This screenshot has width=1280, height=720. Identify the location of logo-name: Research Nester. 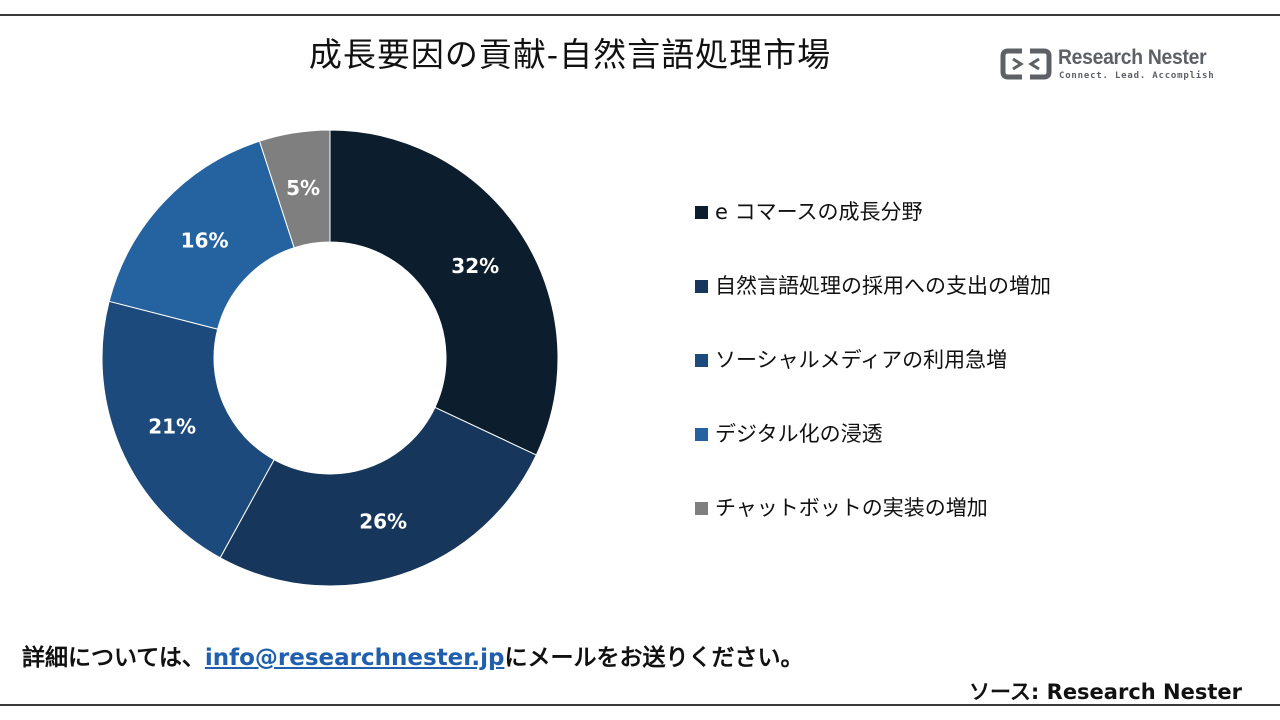
(1132, 57).